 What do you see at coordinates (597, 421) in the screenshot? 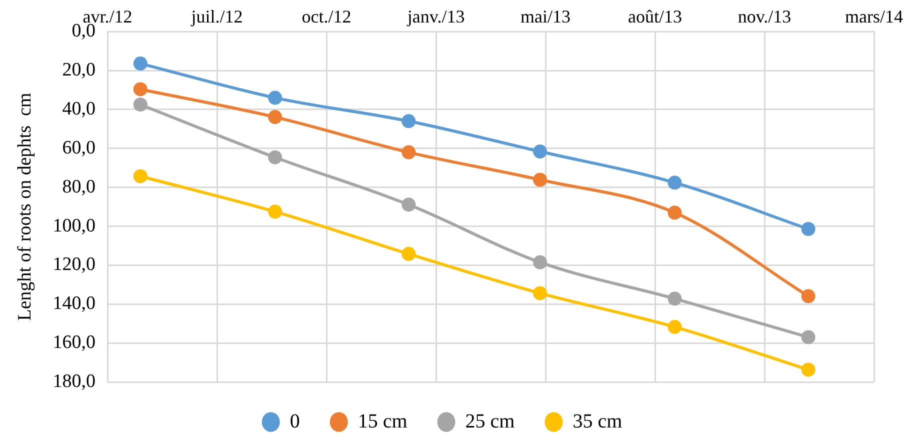
I see `legend-label: 35 cm` at bounding box center [597, 421].